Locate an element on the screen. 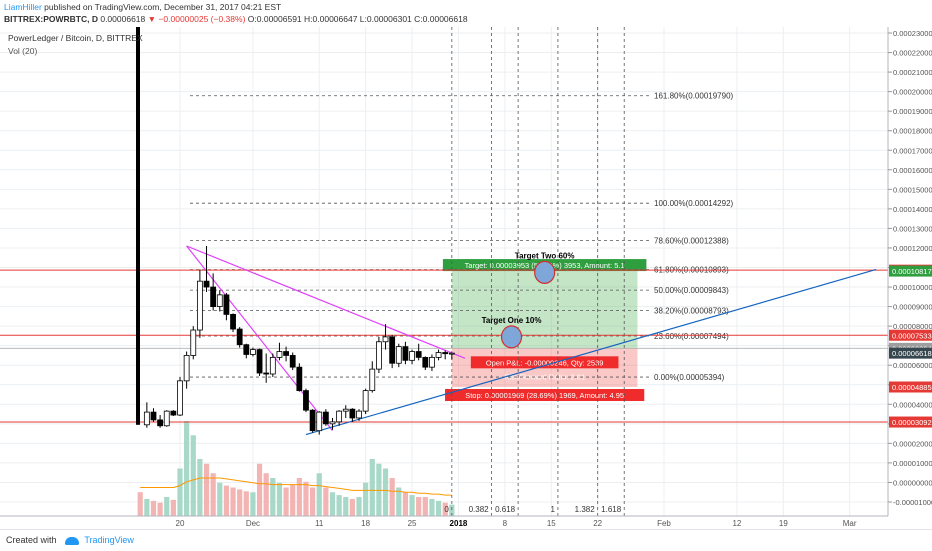 This screenshot has height=551, width=932. price-label: 0.00010817 is located at coordinates (912, 271).